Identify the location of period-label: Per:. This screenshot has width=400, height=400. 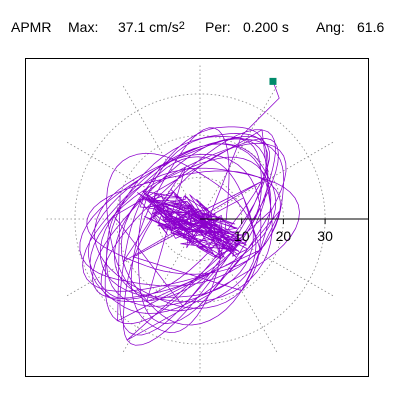
(218, 27).